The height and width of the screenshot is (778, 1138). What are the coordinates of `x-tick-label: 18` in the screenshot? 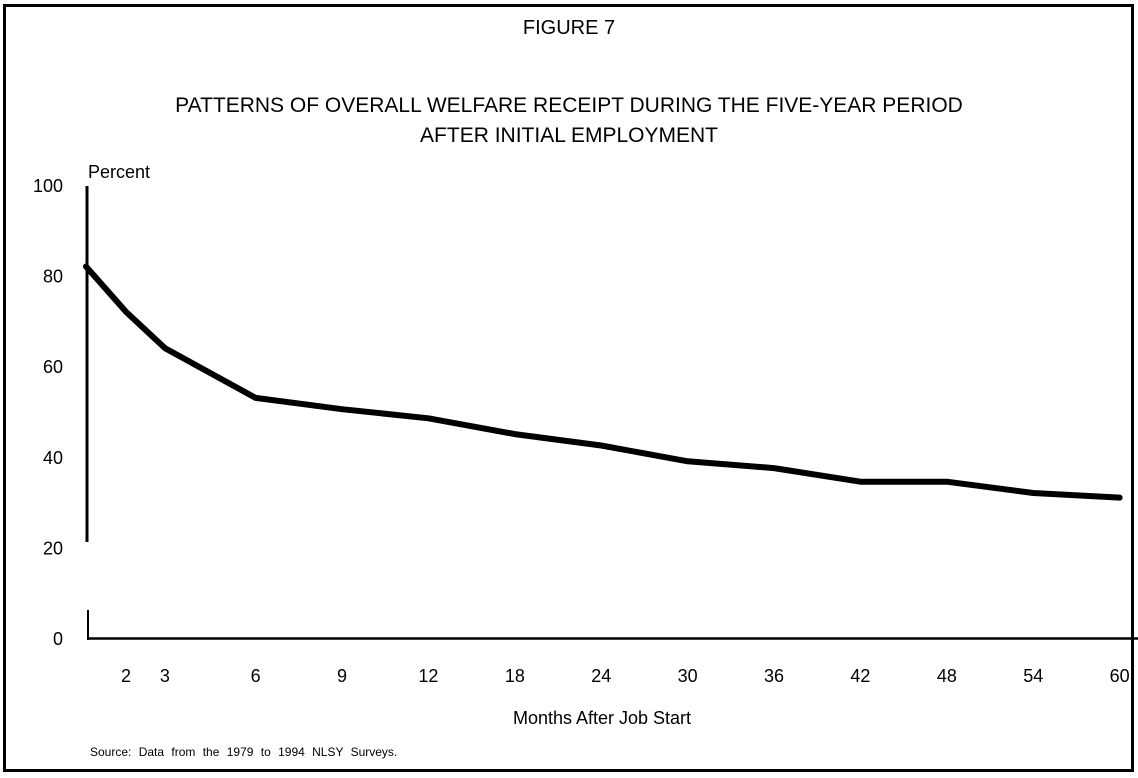 It's located at (515, 676).